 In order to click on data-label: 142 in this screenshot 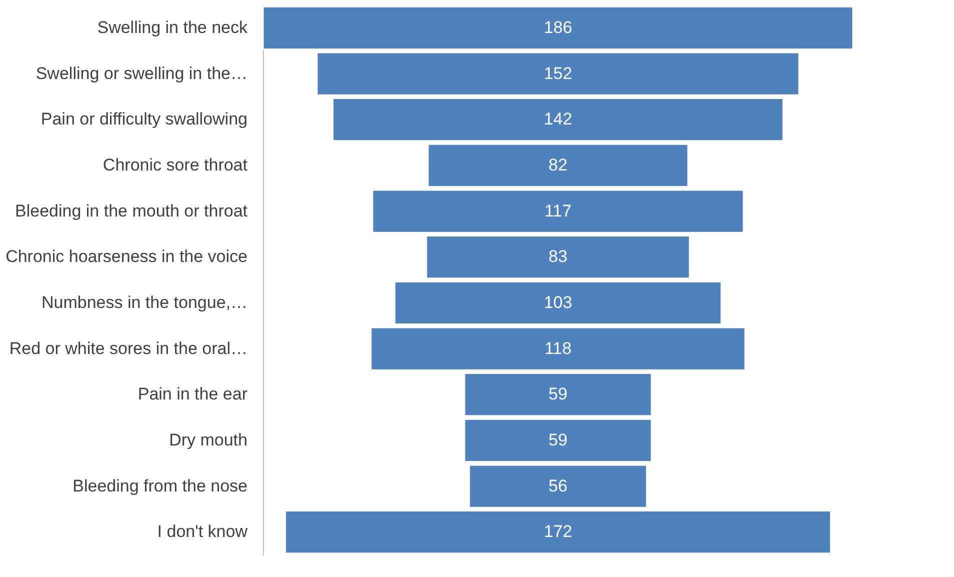, I will do `click(558, 119)`.